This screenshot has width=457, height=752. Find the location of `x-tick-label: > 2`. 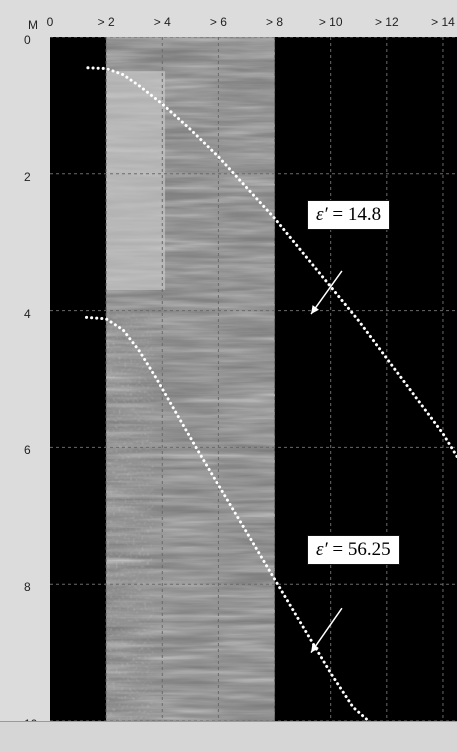

x-tick-label: > 2 is located at coordinates (106, 22).